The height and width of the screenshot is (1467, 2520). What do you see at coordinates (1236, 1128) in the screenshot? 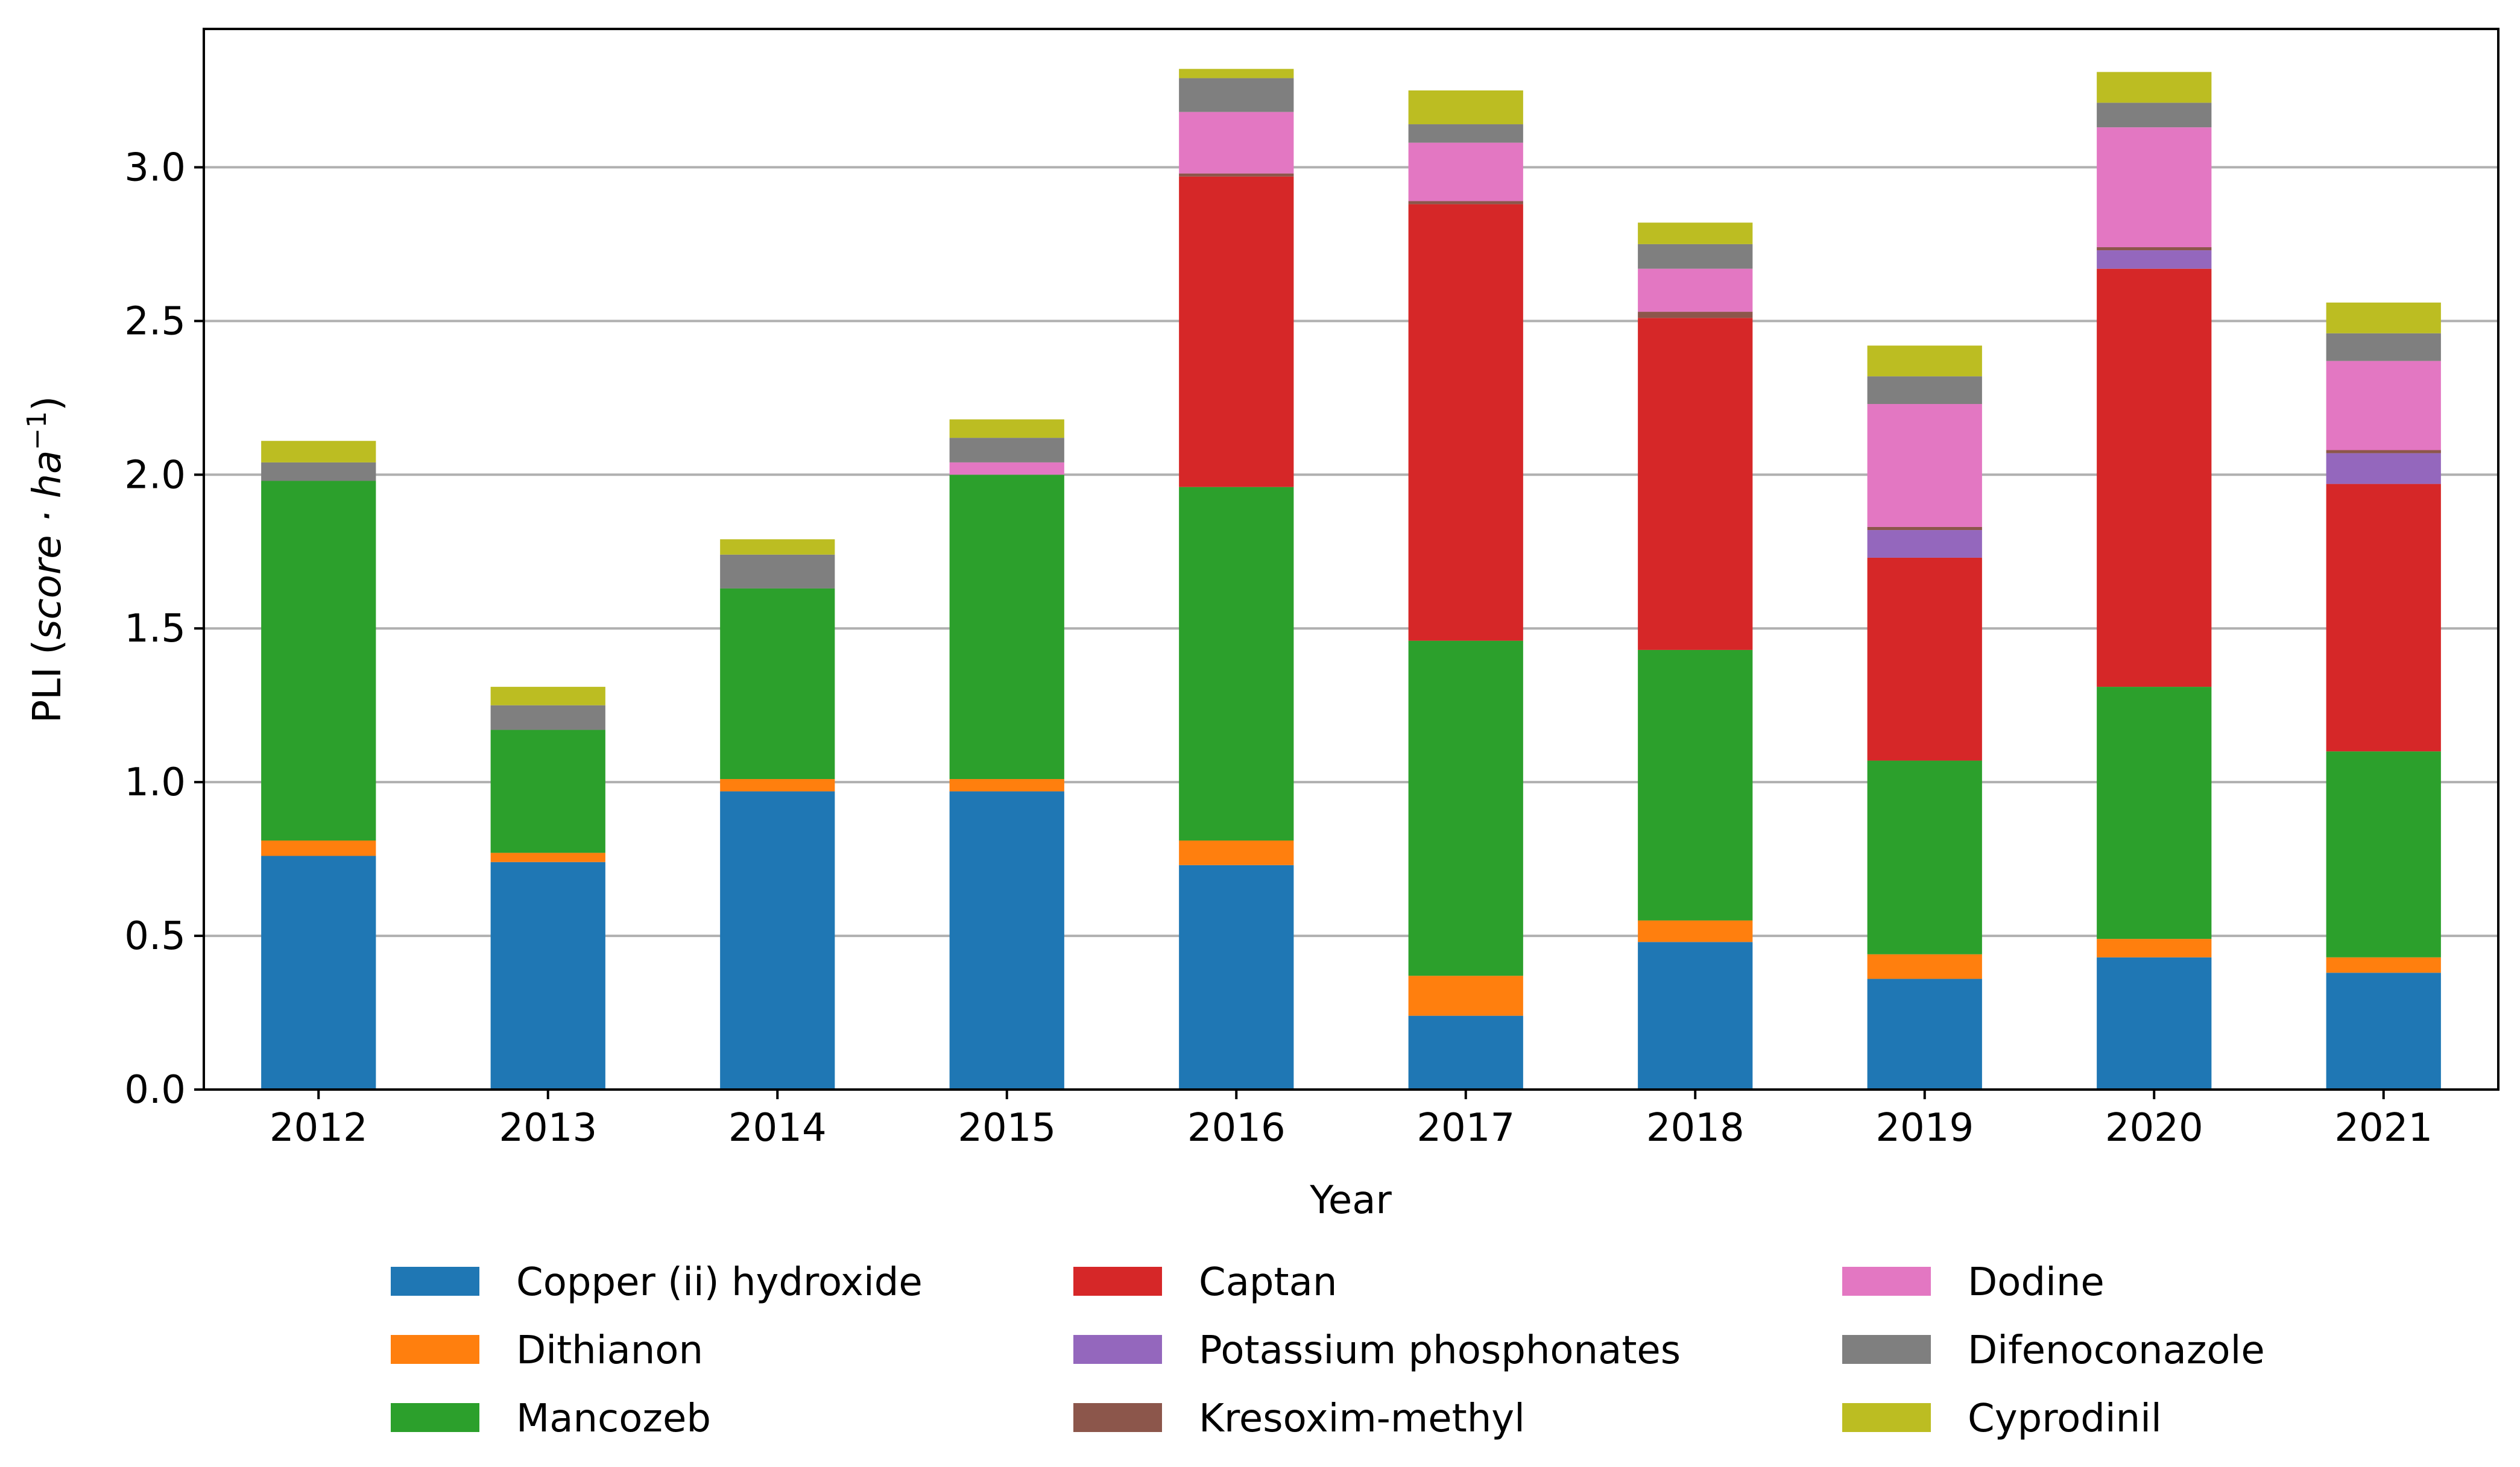
I see `x-tick-label: 2016` at bounding box center [1236, 1128].